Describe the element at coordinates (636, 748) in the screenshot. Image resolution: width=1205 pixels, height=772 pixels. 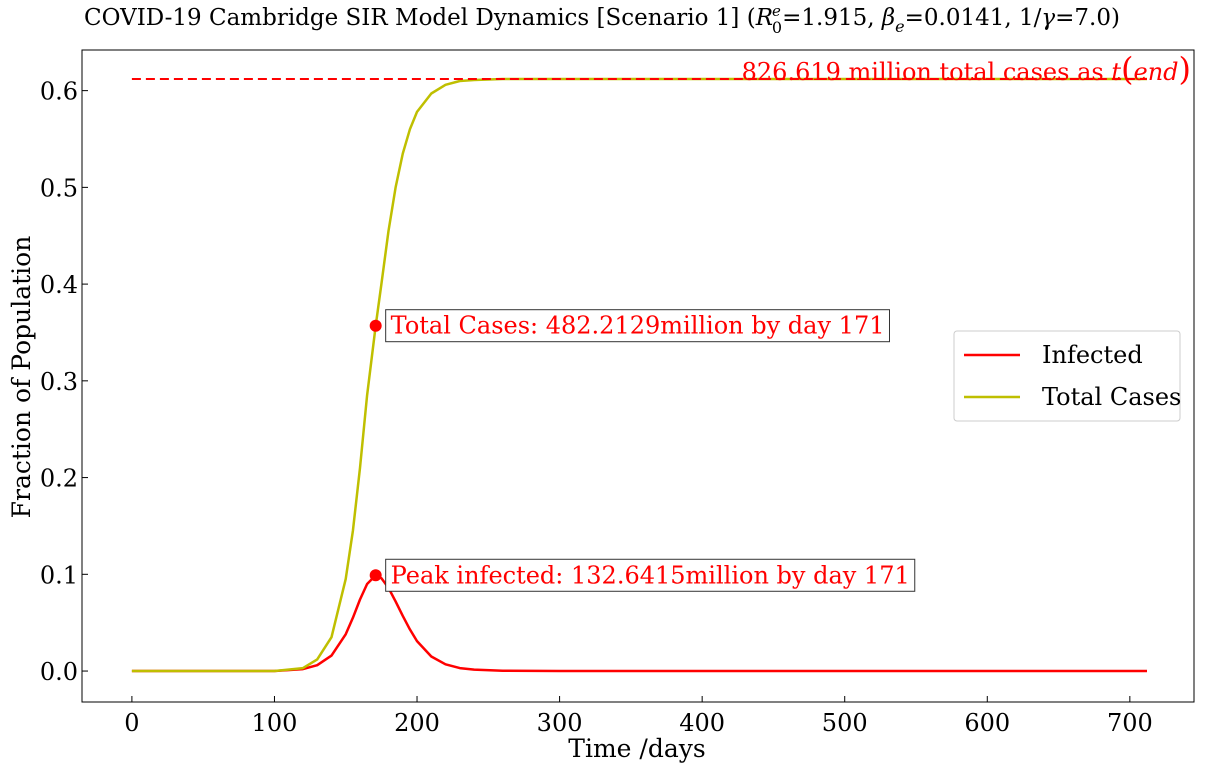
I see `x-axis-title: Time /days` at that location.